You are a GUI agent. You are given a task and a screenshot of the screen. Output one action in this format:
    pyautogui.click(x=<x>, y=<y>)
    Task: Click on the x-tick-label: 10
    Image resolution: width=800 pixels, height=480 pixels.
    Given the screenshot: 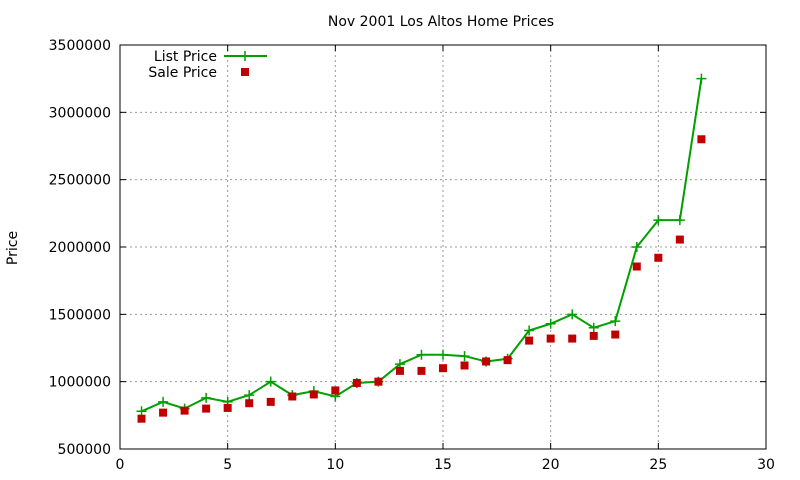 What is the action you would take?
    pyautogui.click(x=335, y=465)
    